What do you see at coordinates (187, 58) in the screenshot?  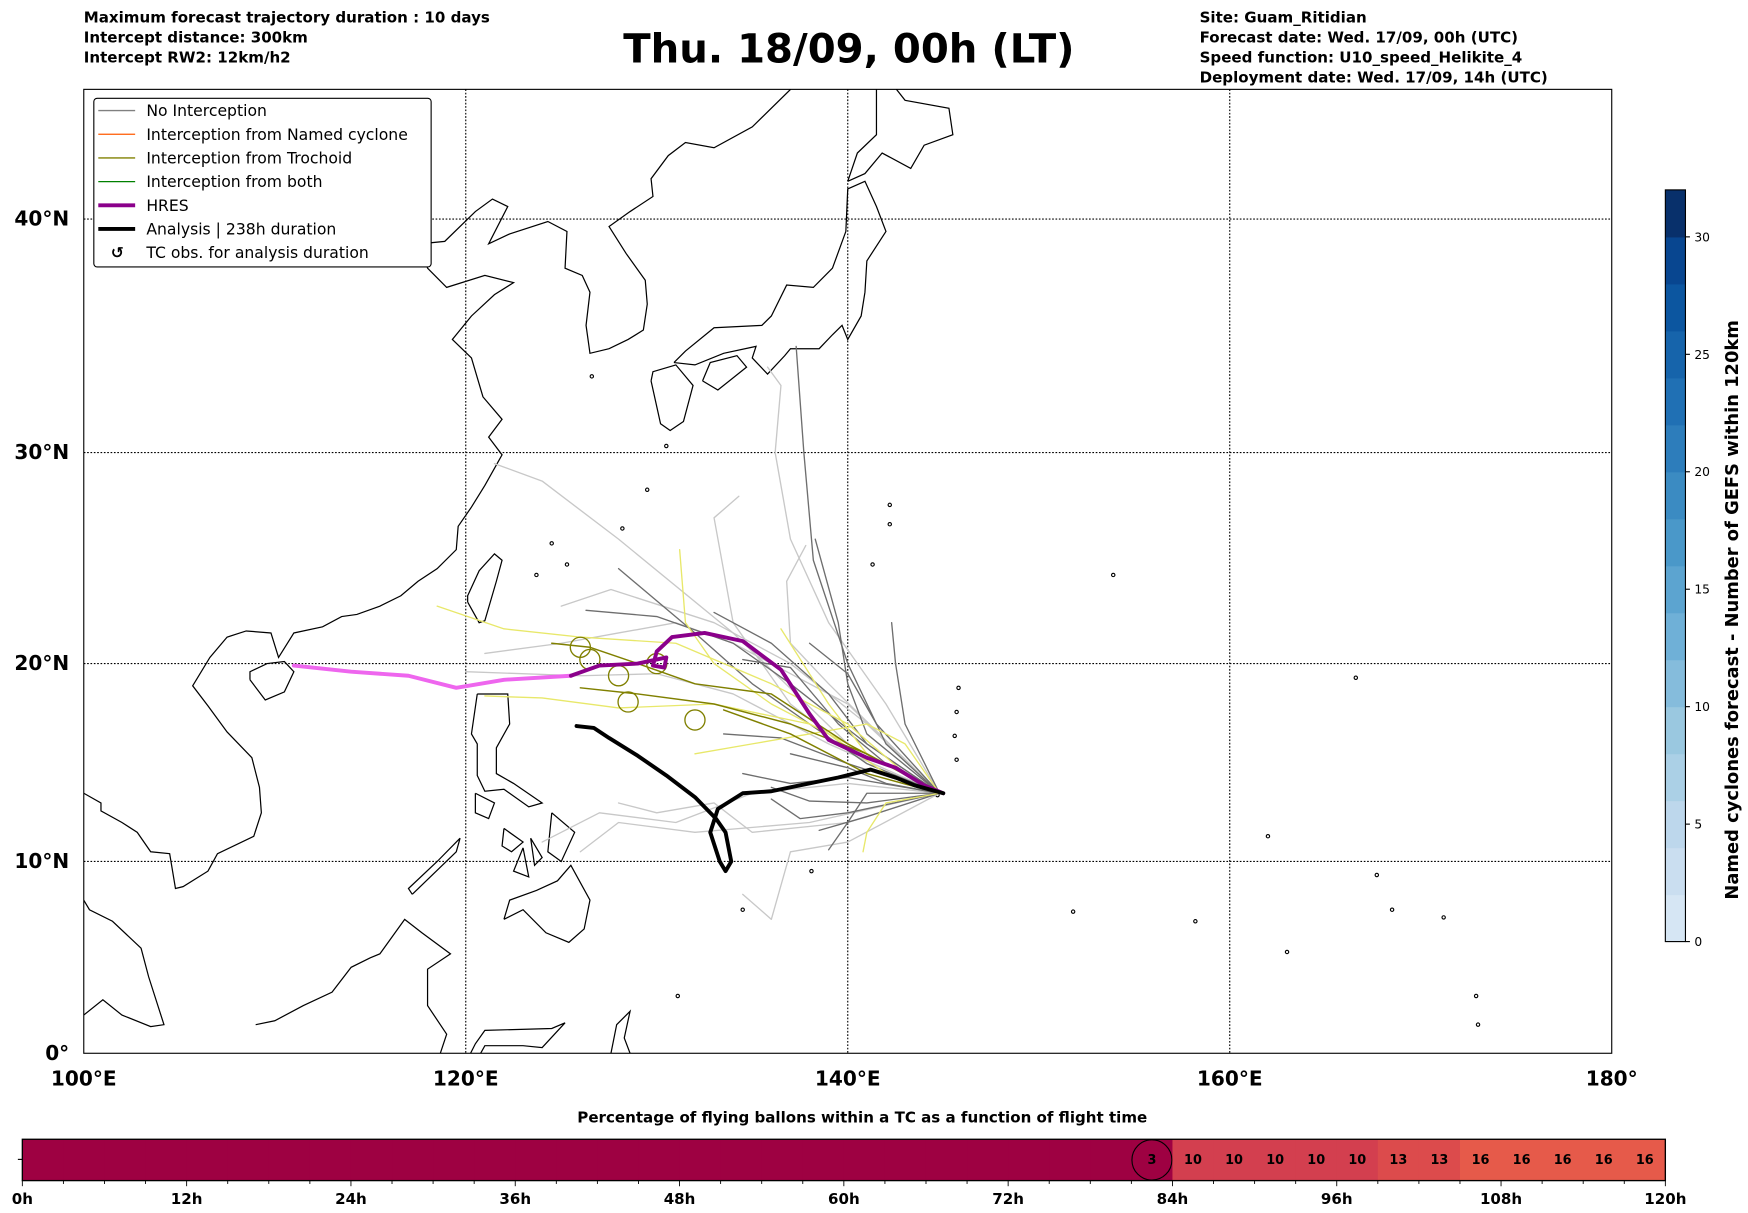 I see `intercept-rw2-text: Intercept RW2: 12km/h2` at bounding box center [187, 58].